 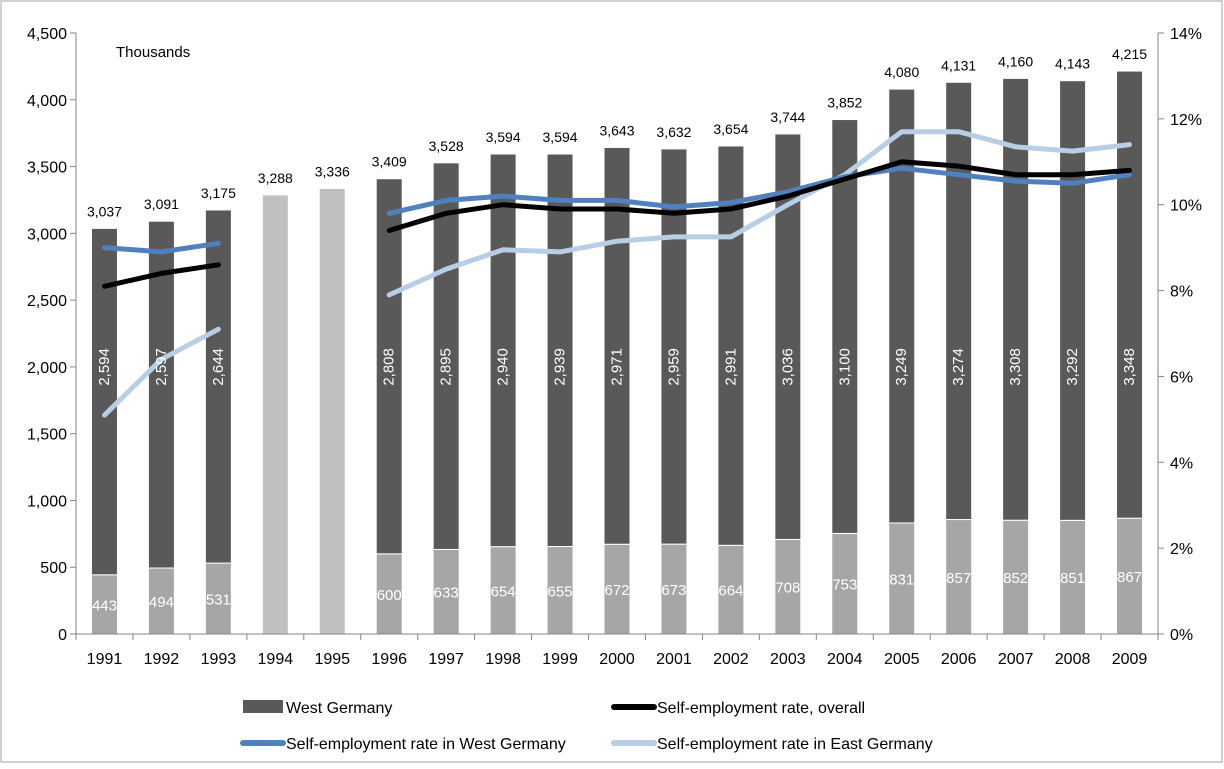 I want to click on line-self-employment-rate-overall-seg1, so click(x=759, y=196).